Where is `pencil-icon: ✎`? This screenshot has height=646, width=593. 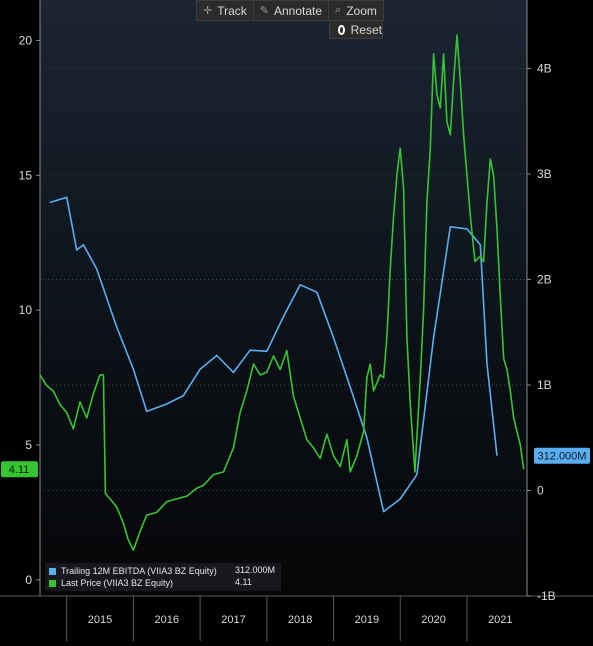
pencil-icon: ✎ is located at coordinates (264, 11).